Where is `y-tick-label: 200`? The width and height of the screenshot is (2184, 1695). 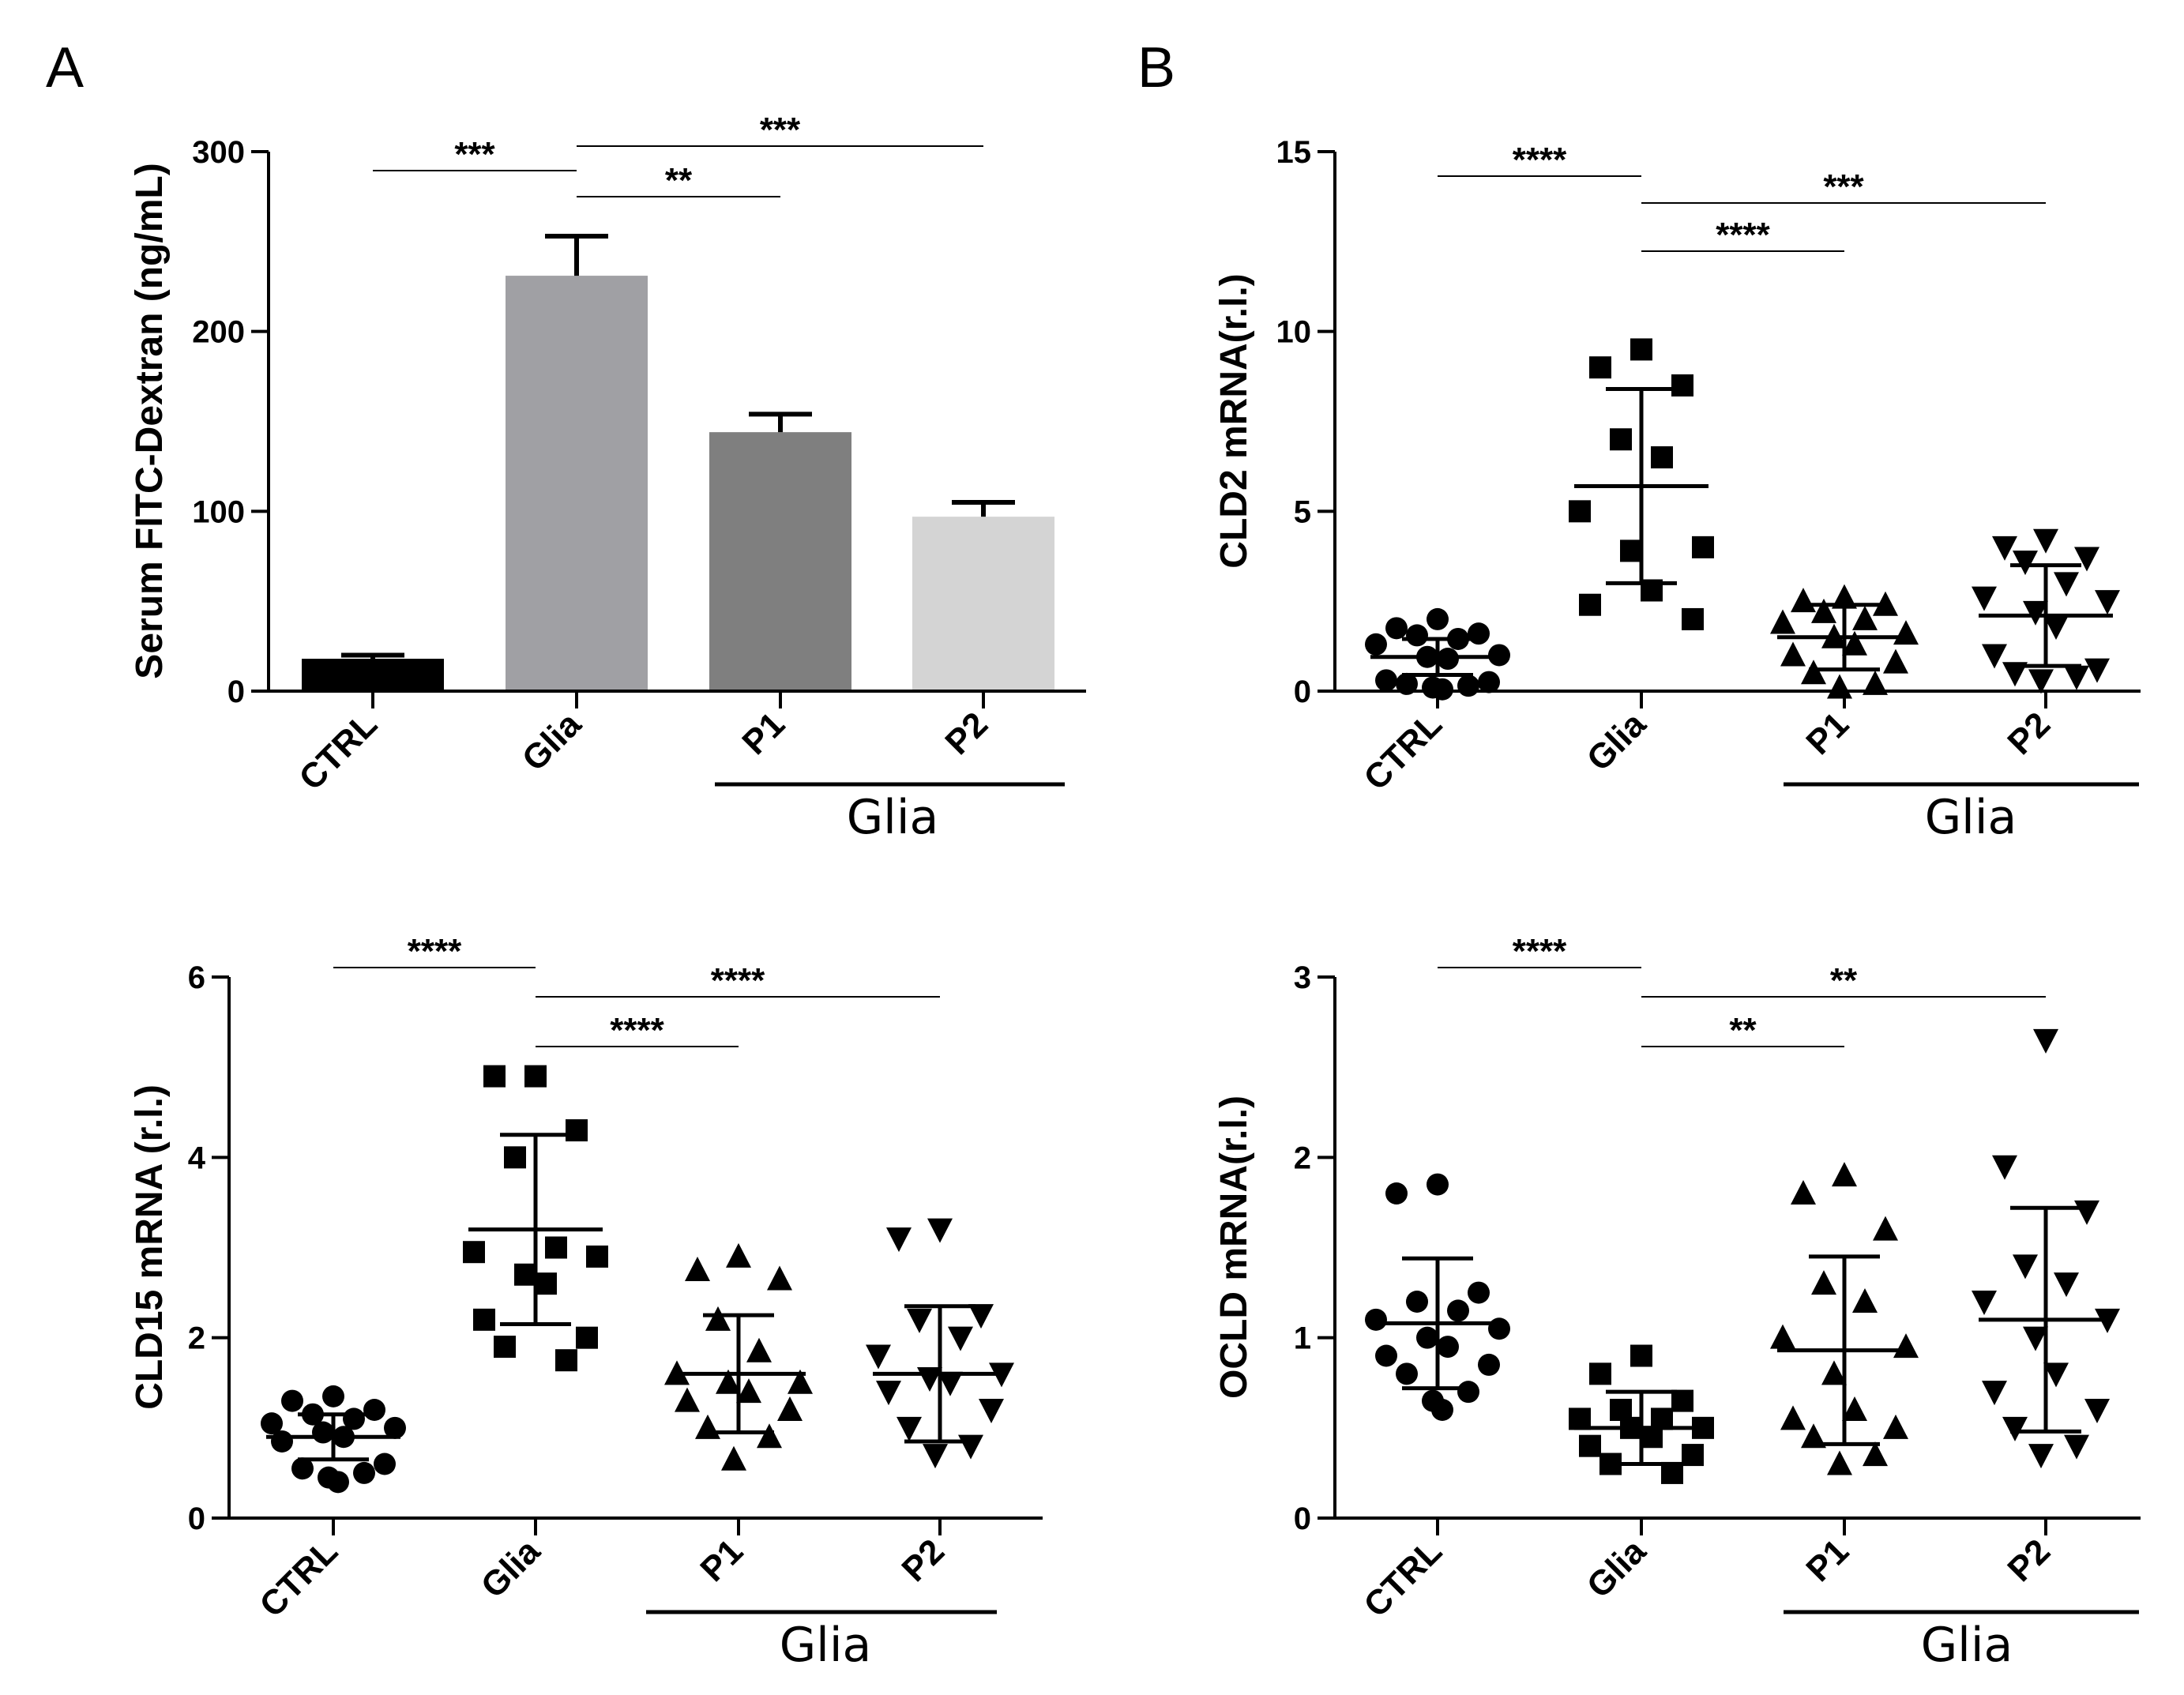 y-tick-label: 200 is located at coordinates (218, 332).